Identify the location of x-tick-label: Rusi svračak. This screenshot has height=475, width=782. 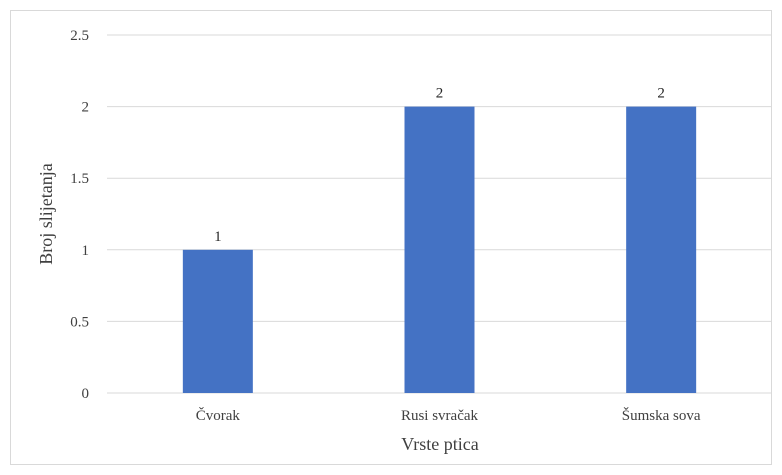
(440, 416).